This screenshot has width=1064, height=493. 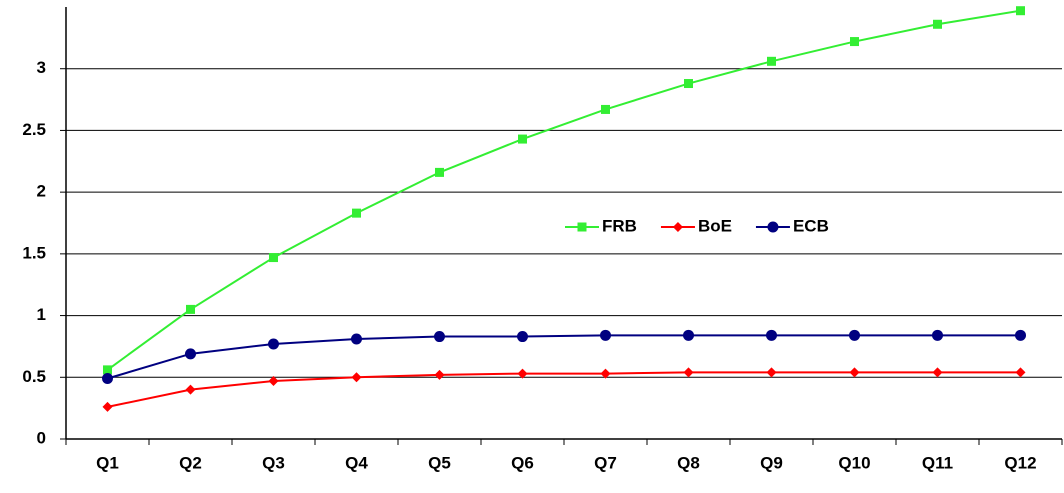 I want to click on x-tick-label: Q4, so click(x=356, y=462).